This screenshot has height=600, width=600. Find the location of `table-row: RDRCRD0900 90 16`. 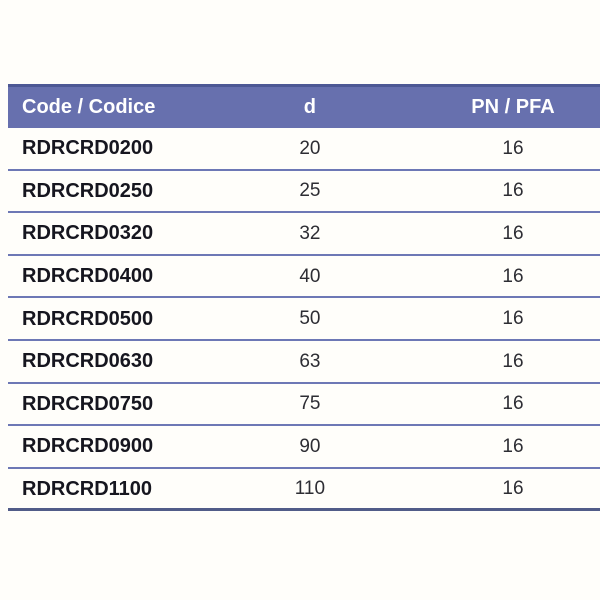

table-row: RDRCRD0900 90 16 is located at coordinates (304, 447).